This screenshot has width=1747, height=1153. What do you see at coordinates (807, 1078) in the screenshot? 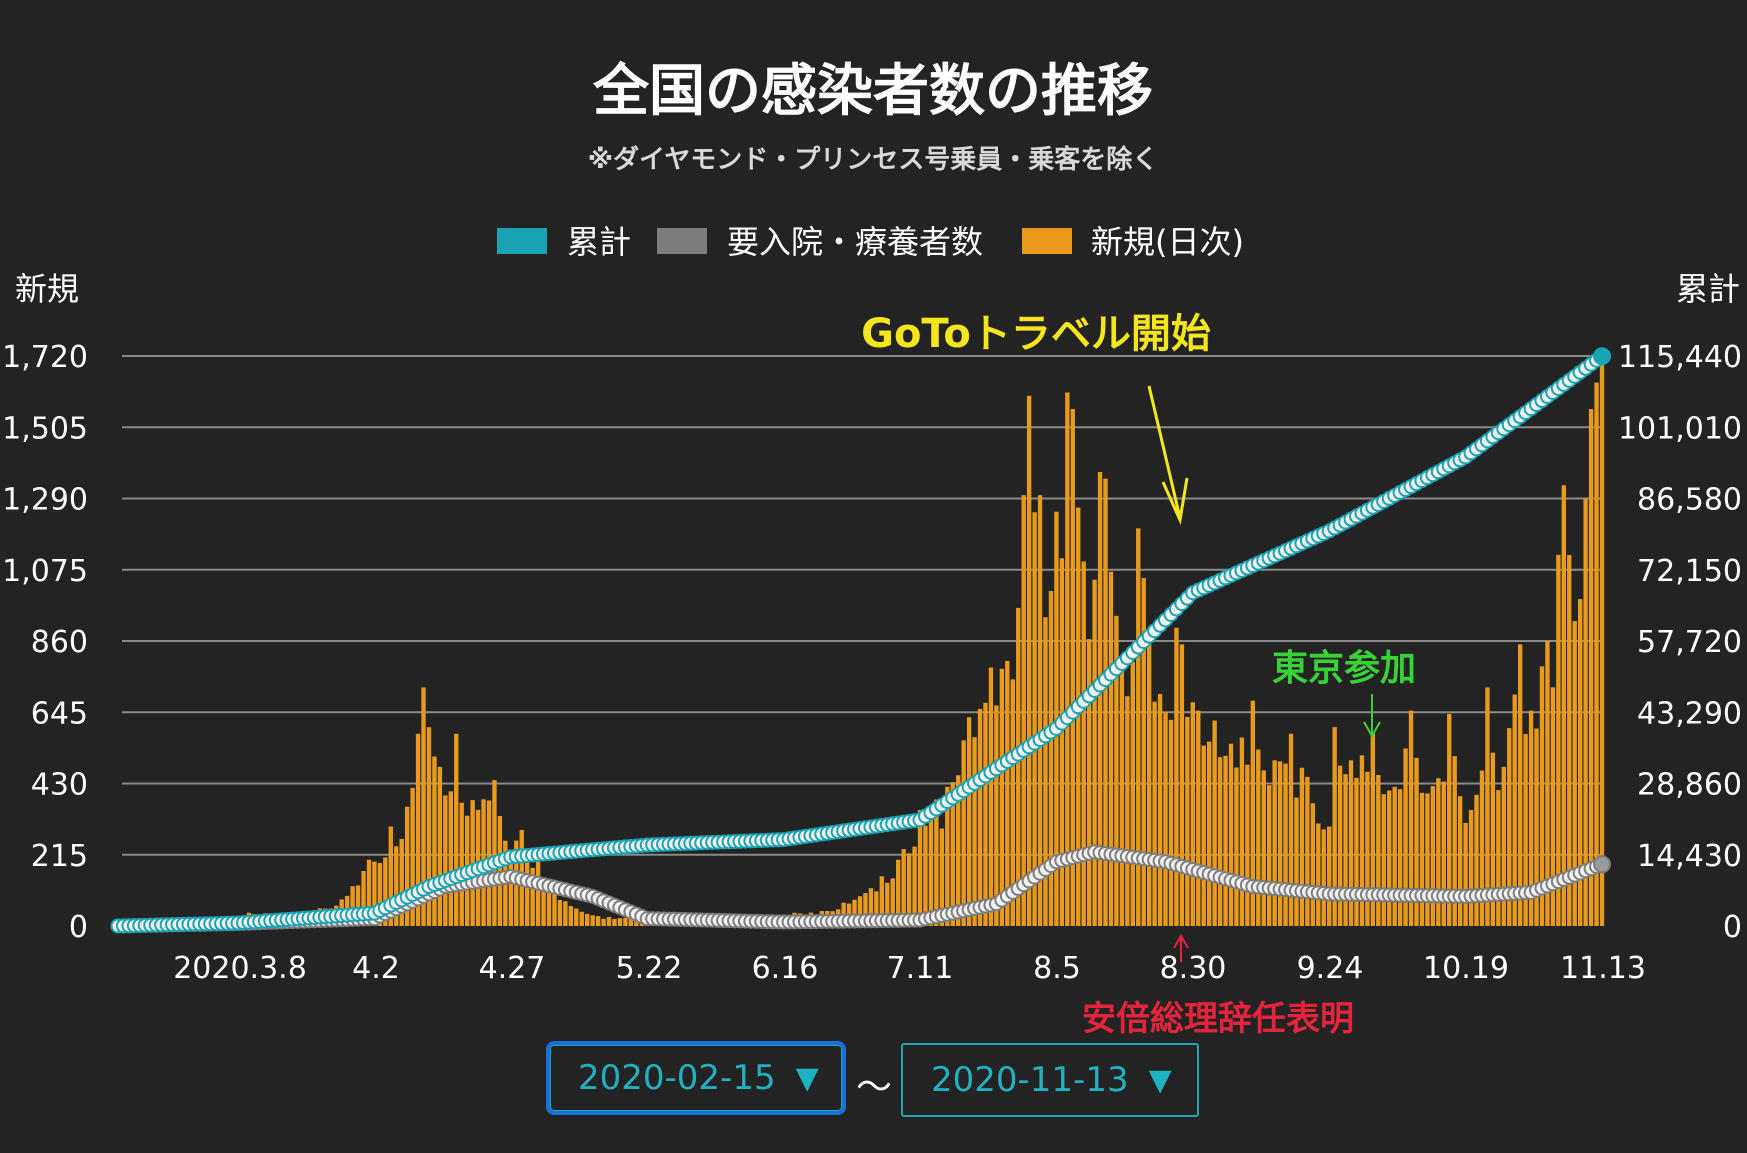
I see `chevron-down-icon: ▼` at bounding box center [807, 1078].